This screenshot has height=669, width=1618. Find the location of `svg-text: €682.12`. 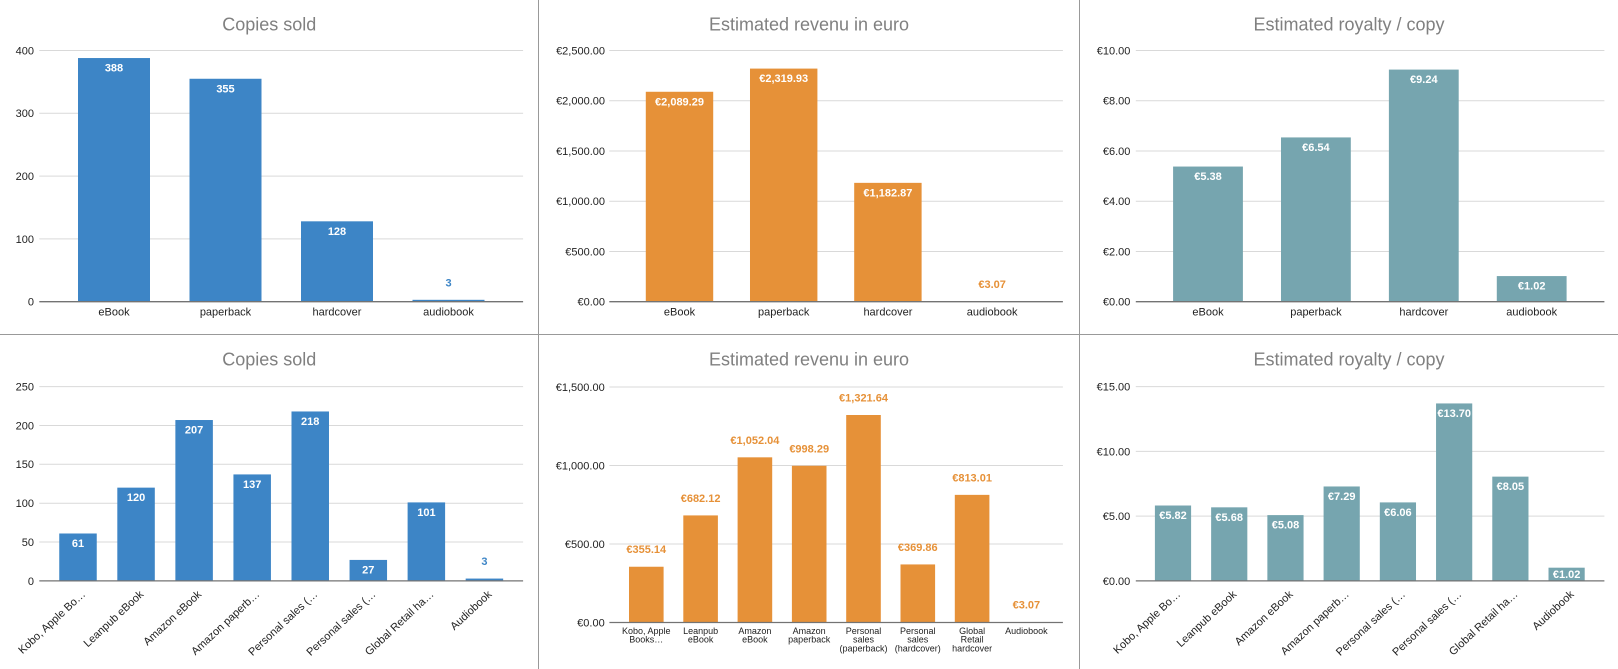

svg-text: €682.12 is located at coordinates (701, 499).